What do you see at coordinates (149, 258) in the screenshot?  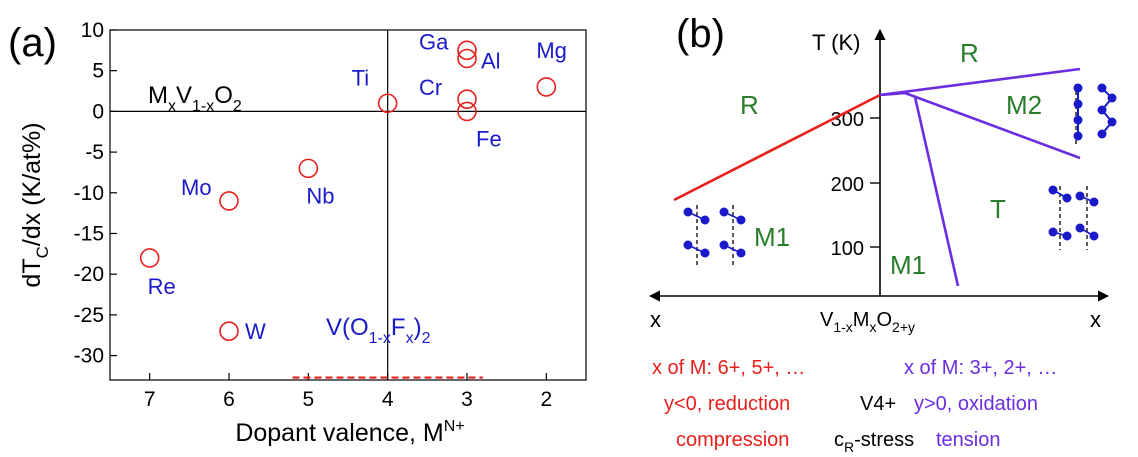 I see `data-point-re` at bounding box center [149, 258].